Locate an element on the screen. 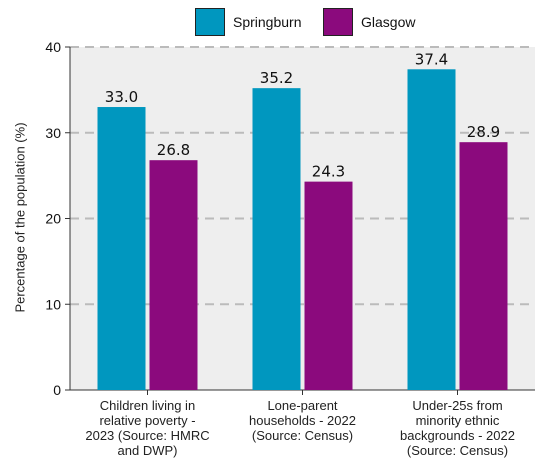 The height and width of the screenshot is (466, 535). x-category-label-line: minority ethnic is located at coordinates (457, 420).